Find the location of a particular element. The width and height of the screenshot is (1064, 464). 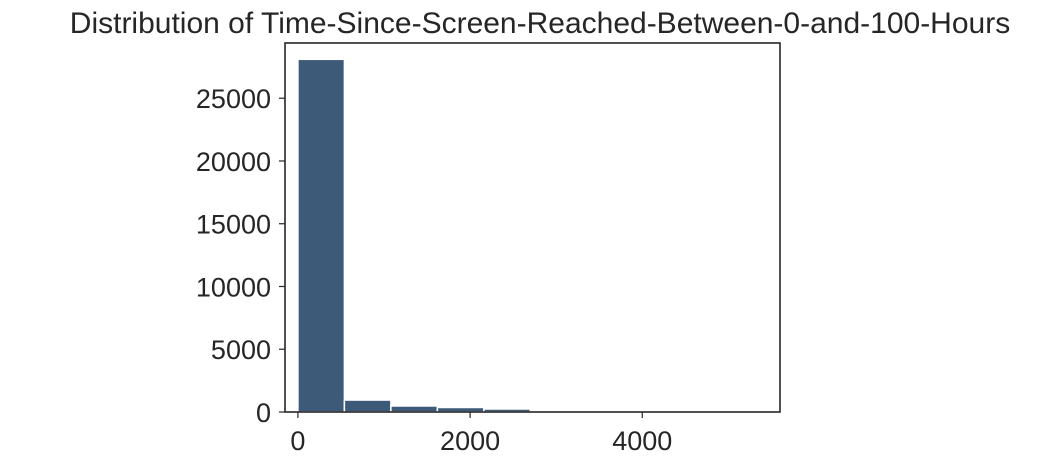

x-axis-ticks: 0 2000 4000 is located at coordinates (481, 434).